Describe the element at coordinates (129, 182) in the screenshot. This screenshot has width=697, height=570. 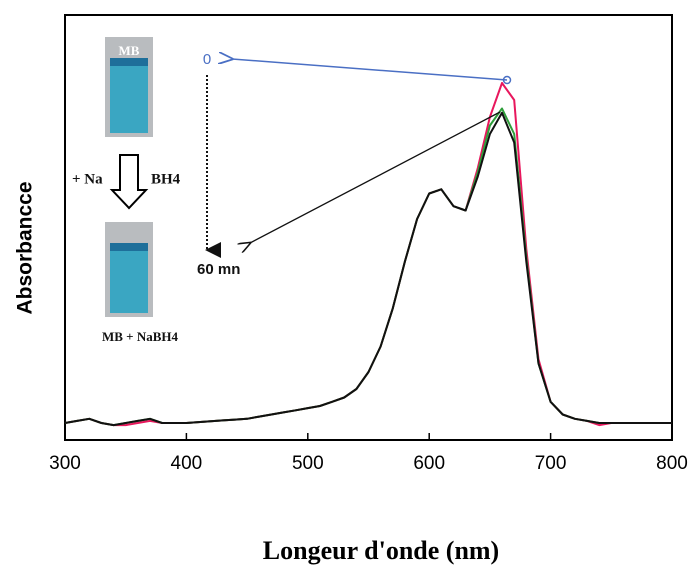
I see `reaction-arrow` at that location.